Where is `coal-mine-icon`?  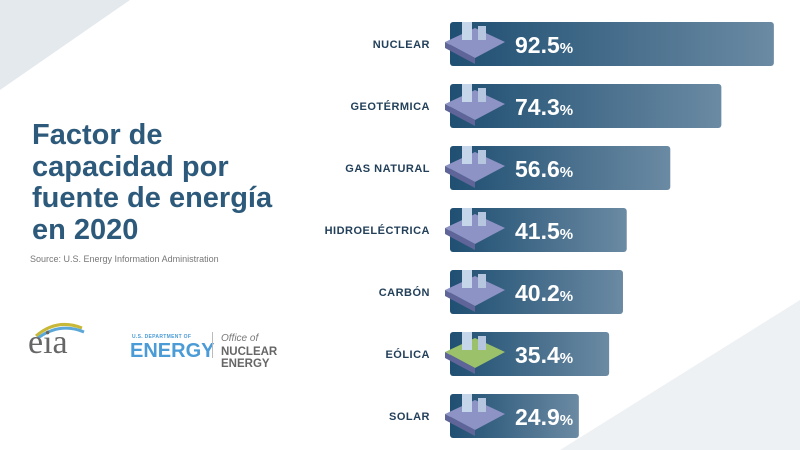 coal-mine-icon is located at coordinates (475, 291).